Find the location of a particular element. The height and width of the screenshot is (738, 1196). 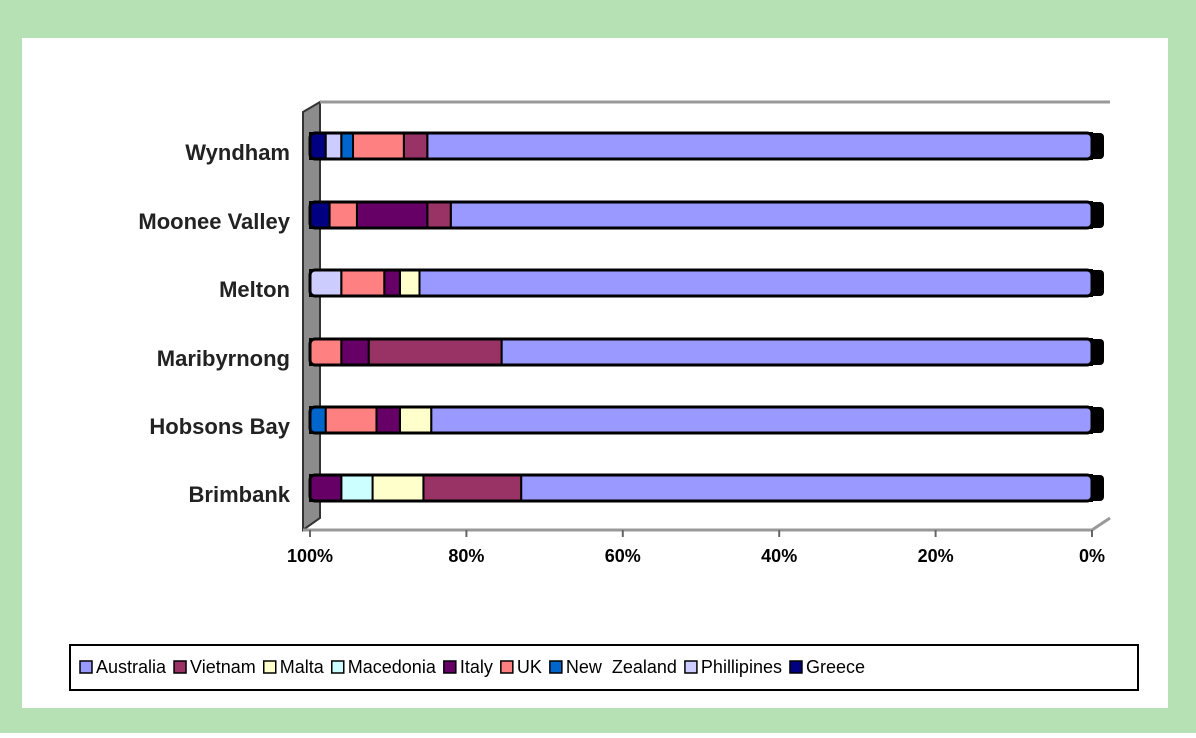

x-tick-label: 100% is located at coordinates (310, 556).